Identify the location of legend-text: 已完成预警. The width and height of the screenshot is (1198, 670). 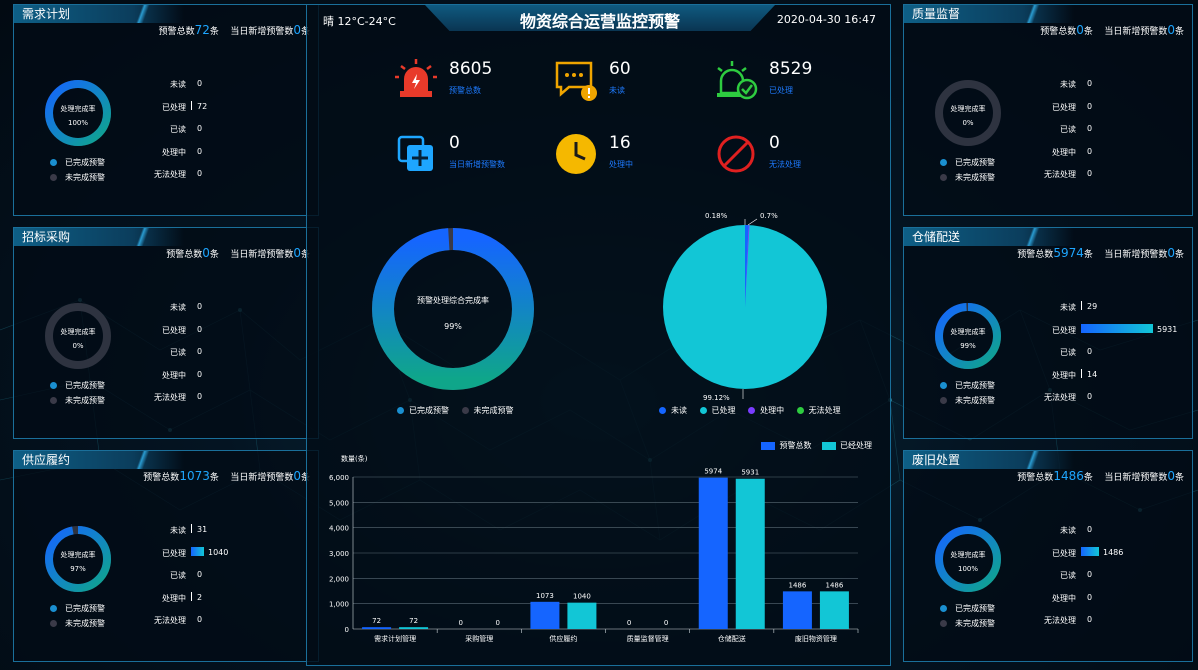
(85, 162).